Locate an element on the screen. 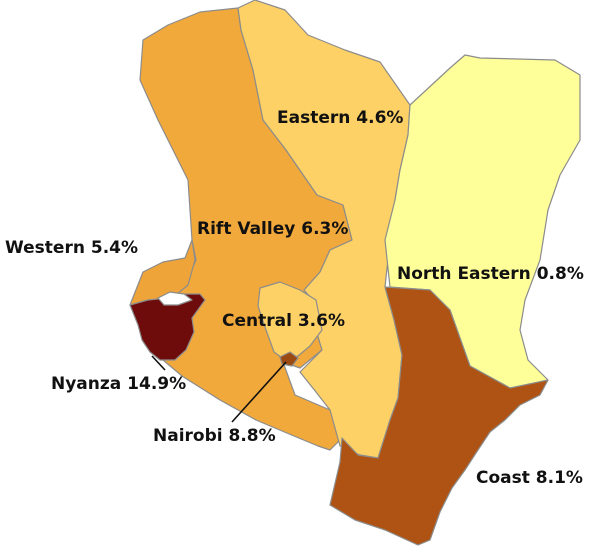 The width and height of the screenshot is (600, 553). label-coast: Coast 8.1% is located at coordinates (529, 478).